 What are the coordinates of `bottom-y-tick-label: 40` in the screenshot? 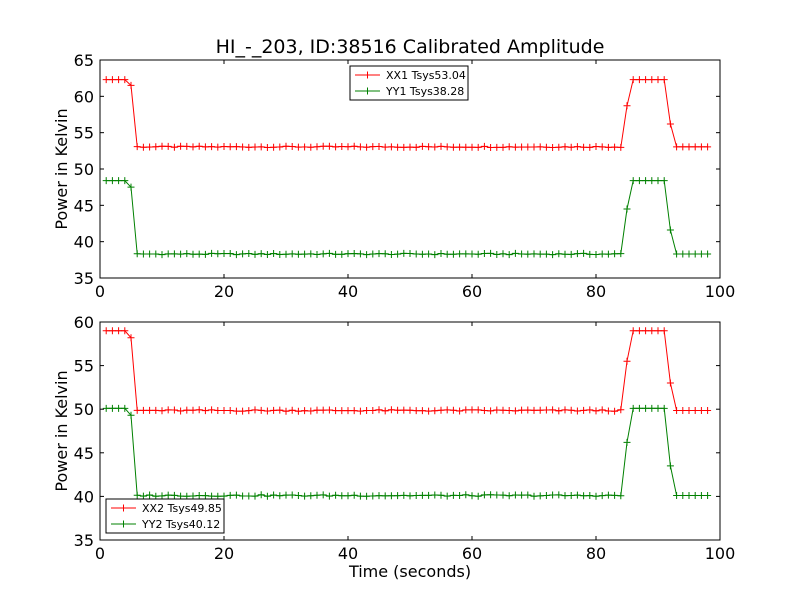 It's located at (84, 496).